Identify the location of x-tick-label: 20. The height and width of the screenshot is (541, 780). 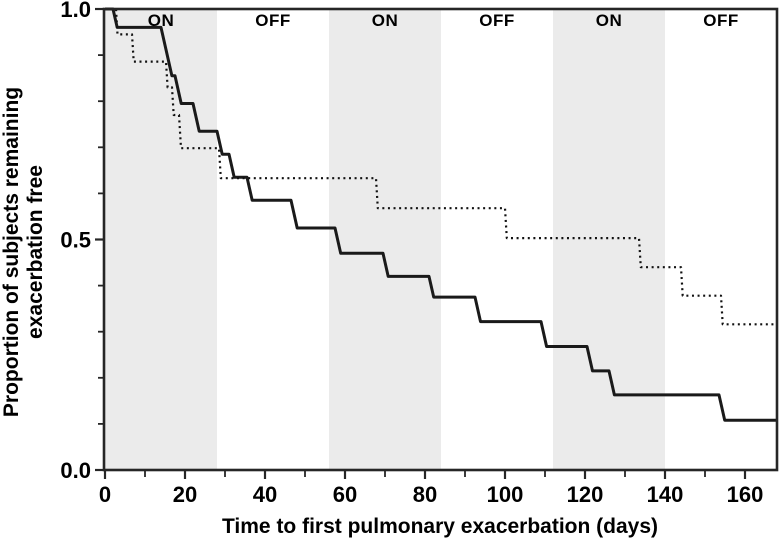
(185, 494).